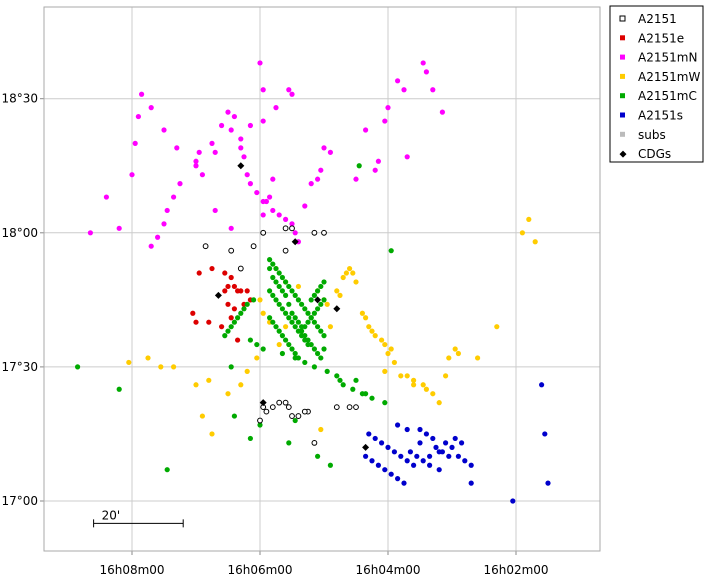  Describe the element at coordinates (387, 569) in the screenshot. I see `x-tick-label: 16h04m00` at that location.